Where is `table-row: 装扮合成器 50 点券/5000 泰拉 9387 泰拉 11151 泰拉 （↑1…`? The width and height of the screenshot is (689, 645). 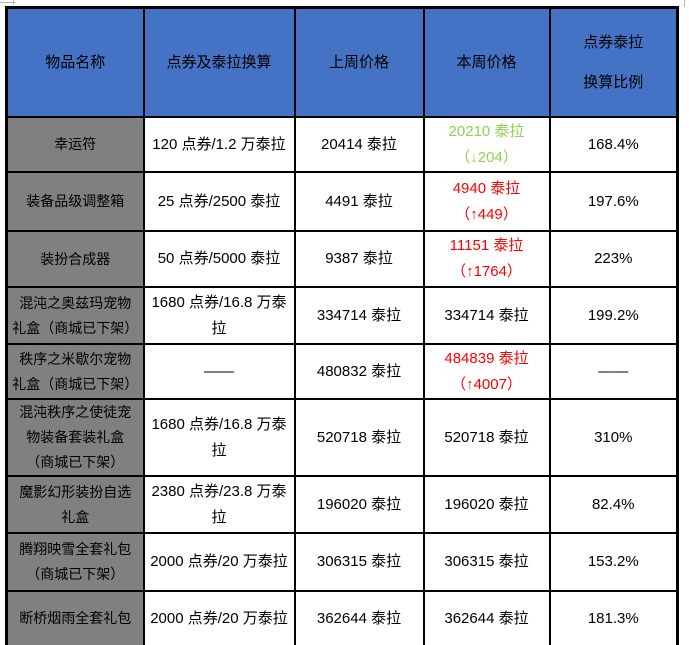 table-row: 装扮合成器 50 点券/5000 泰拉 9387 泰拉 11151 泰拉 （↑1… is located at coordinates (342, 259).